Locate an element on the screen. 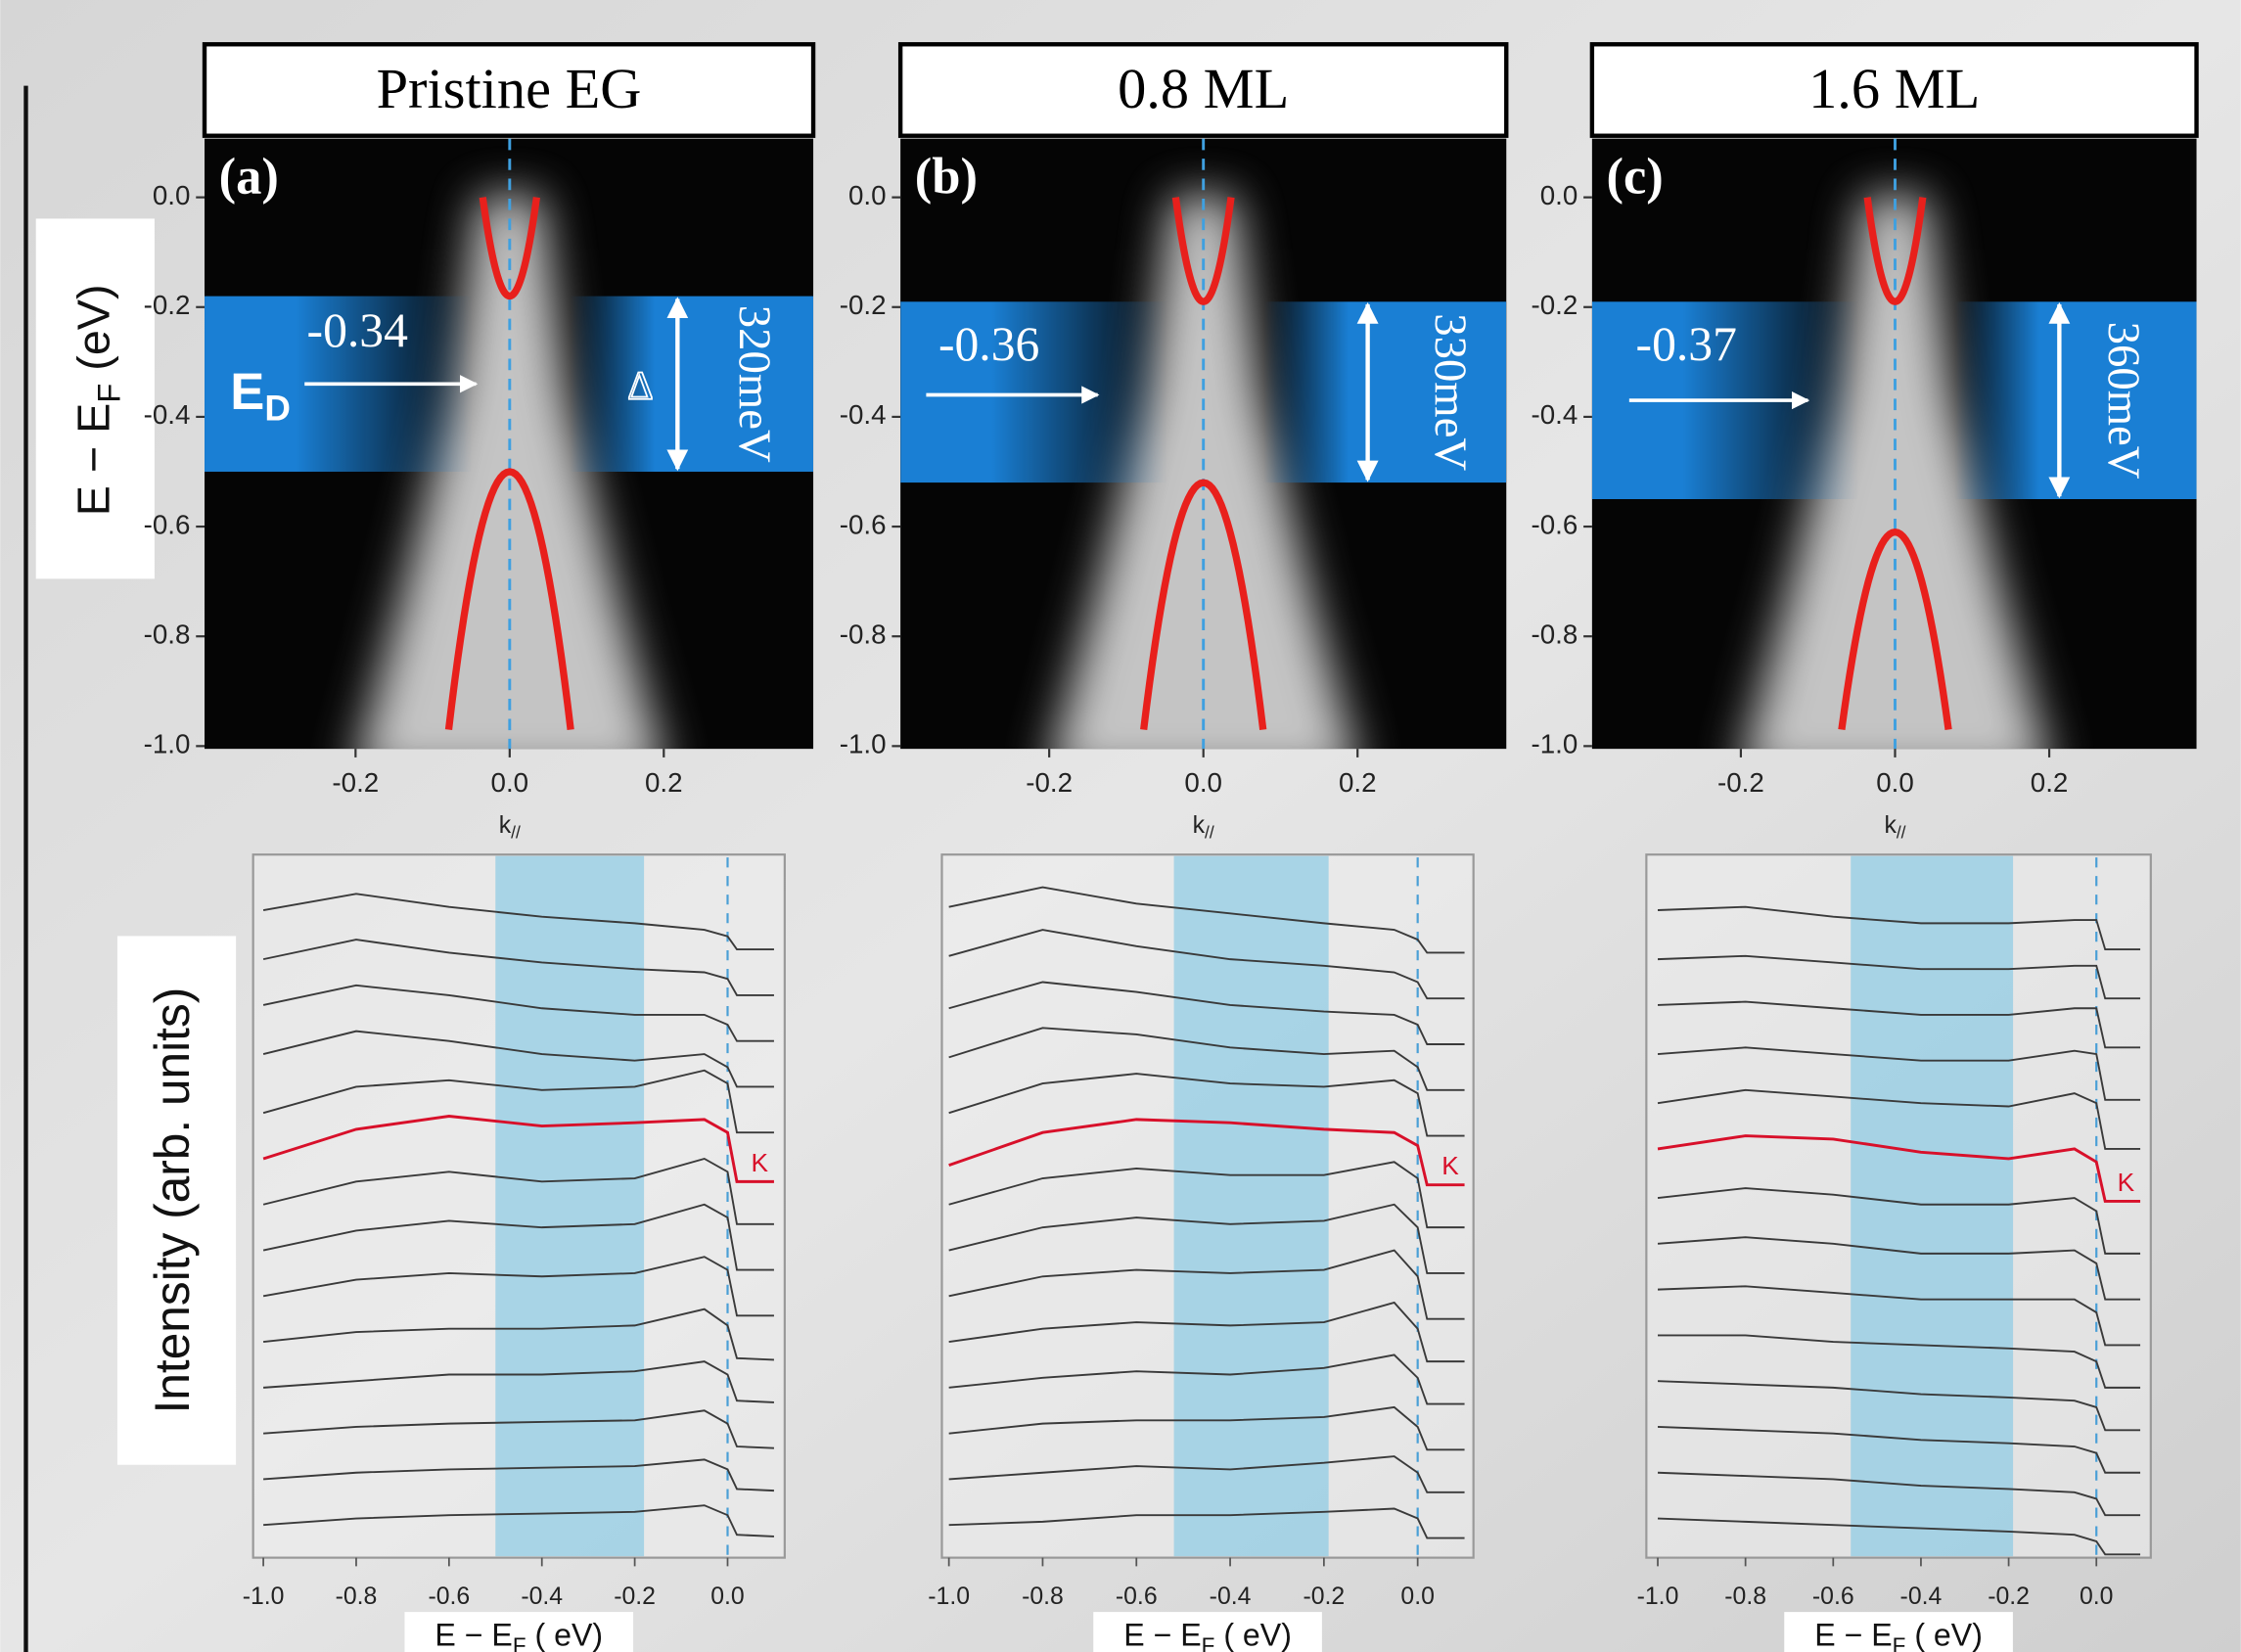 The height and width of the screenshot is (1652, 2241). gap-label: 330meV is located at coordinates (1450, 392).